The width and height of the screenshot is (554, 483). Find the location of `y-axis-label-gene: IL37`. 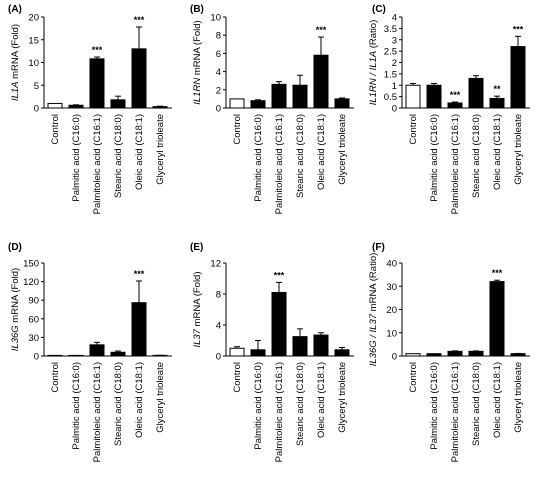

y-axis-label-gene: IL37 is located at coordinates (197, 337).